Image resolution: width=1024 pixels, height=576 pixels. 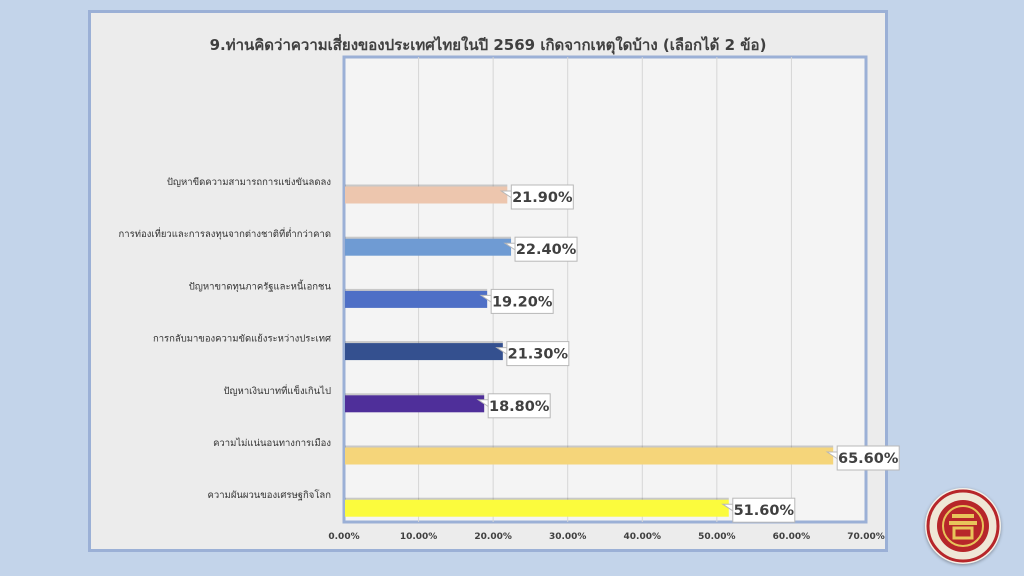 I want to click on data-label: 21.90%, so click(x=542, y=198).